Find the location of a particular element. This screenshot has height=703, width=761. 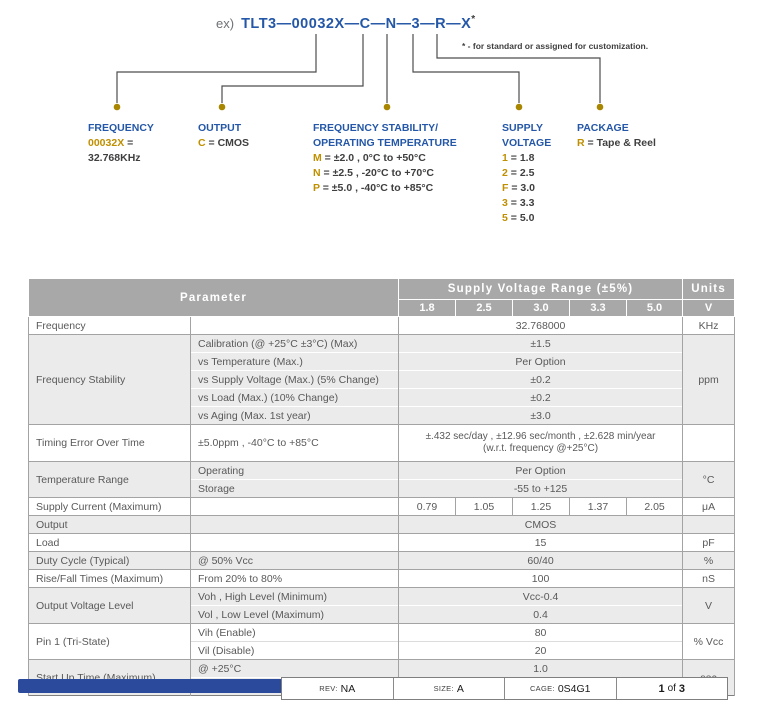

table-row: Output CMOS is located at coordinates (382, 524).